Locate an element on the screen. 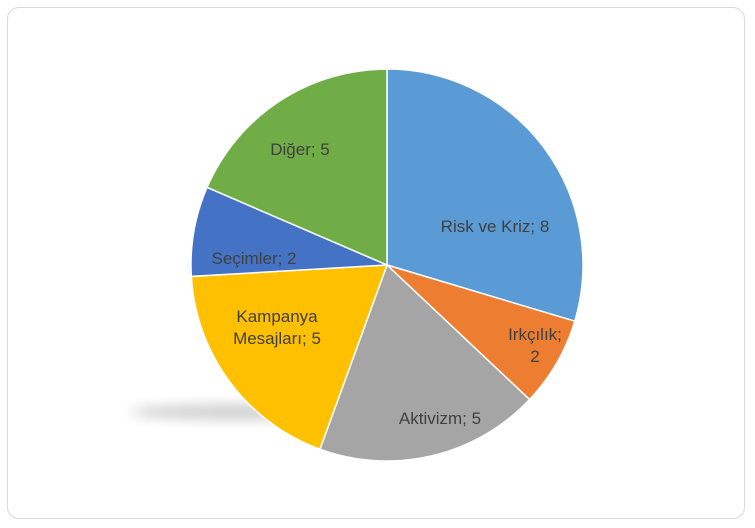 The image size is (755, 528). data-label-line: Irkçılık; is located at coordinates (535, 334).